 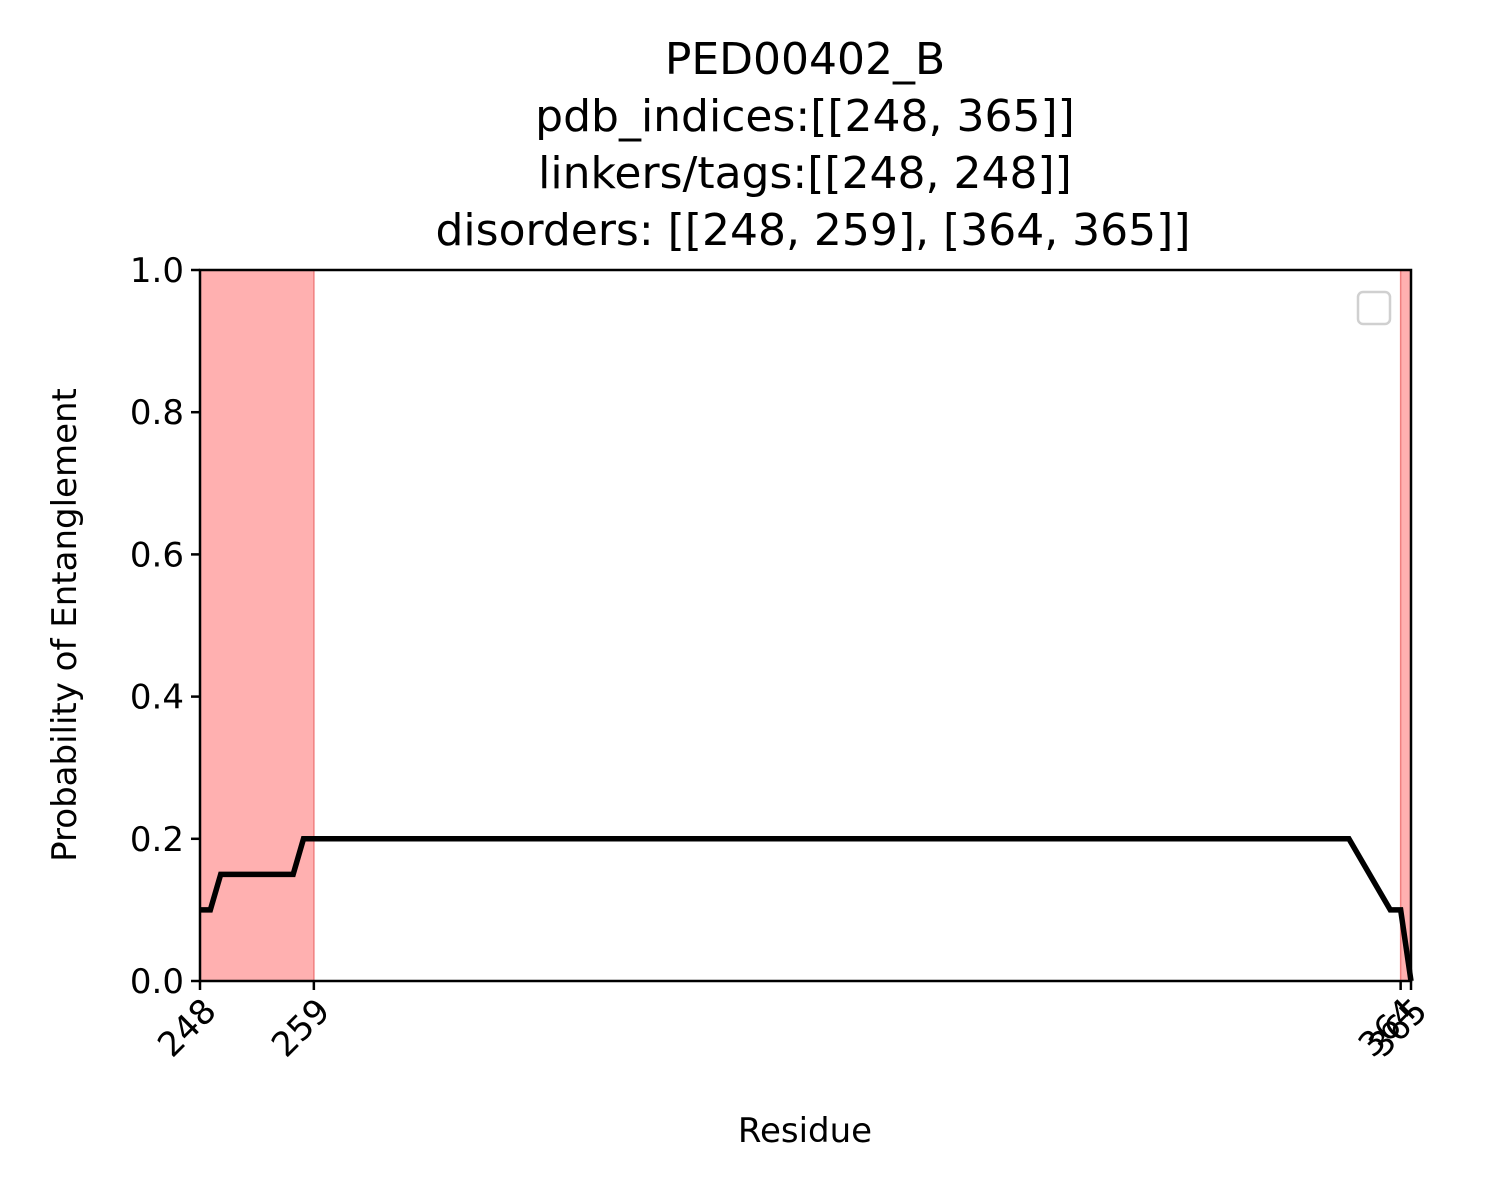 I want to click on title-line: disorders: [[248, 259], [364, 365]], so click(x=813, y=230).